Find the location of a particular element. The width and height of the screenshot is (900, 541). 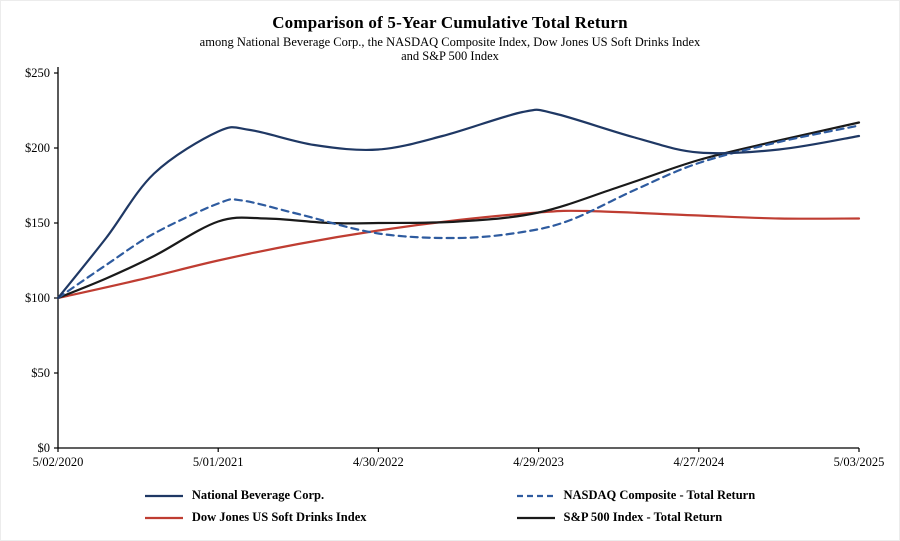

national-beverage-line-swatch is located at coordinates (163, 496).